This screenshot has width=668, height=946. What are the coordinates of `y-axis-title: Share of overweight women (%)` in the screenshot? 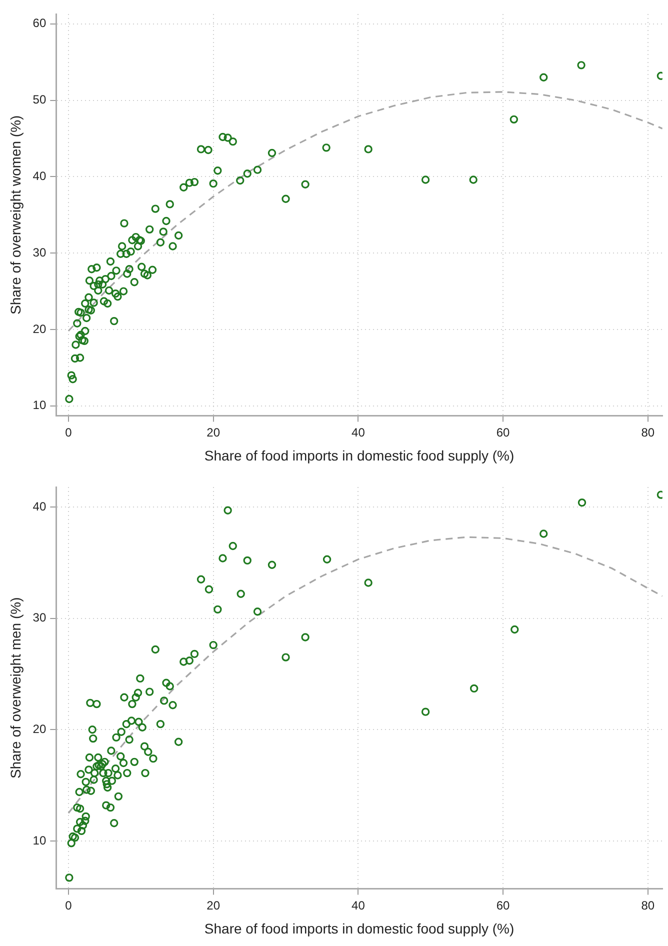 It's located at (15, 214).